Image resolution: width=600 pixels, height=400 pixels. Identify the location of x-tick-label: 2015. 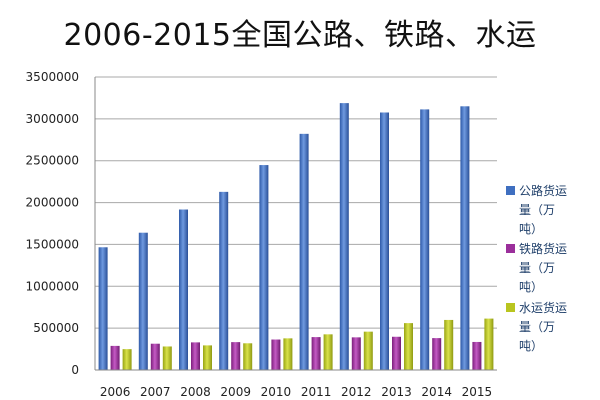
(477, 392).